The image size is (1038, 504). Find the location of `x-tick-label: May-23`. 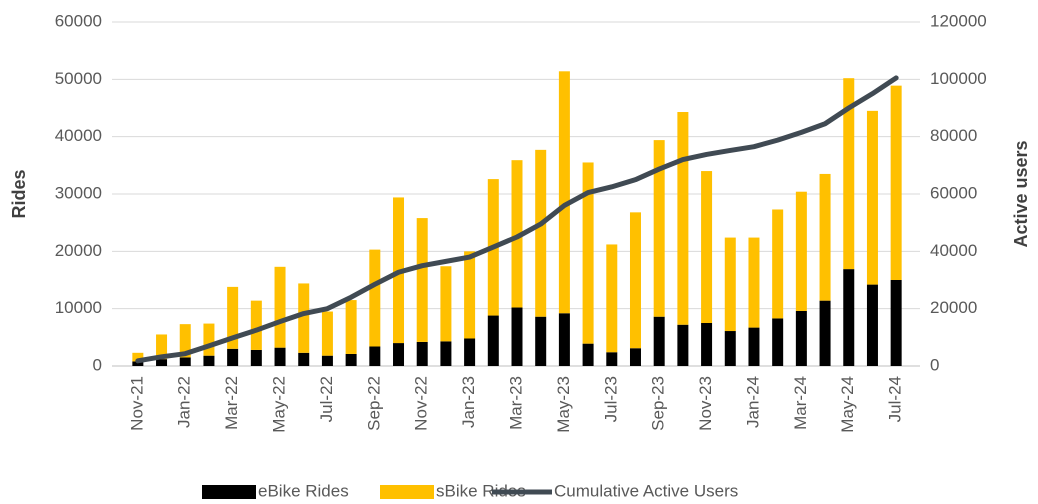

x-tick-label: May-23 is located at coordinates (563, 404).